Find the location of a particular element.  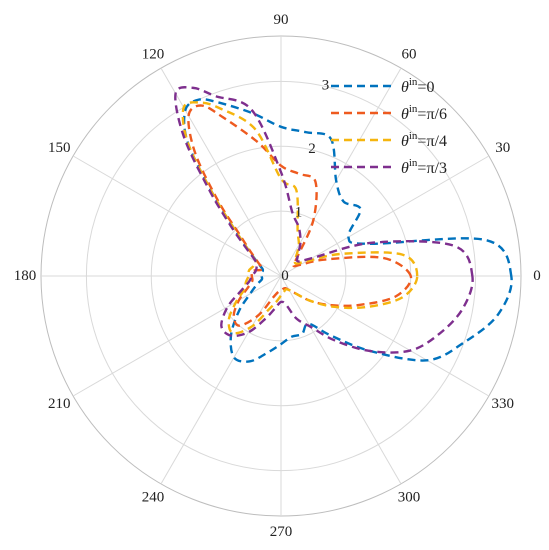

legend-label-2: θin=π/6 is located at coordinates (424, 113).